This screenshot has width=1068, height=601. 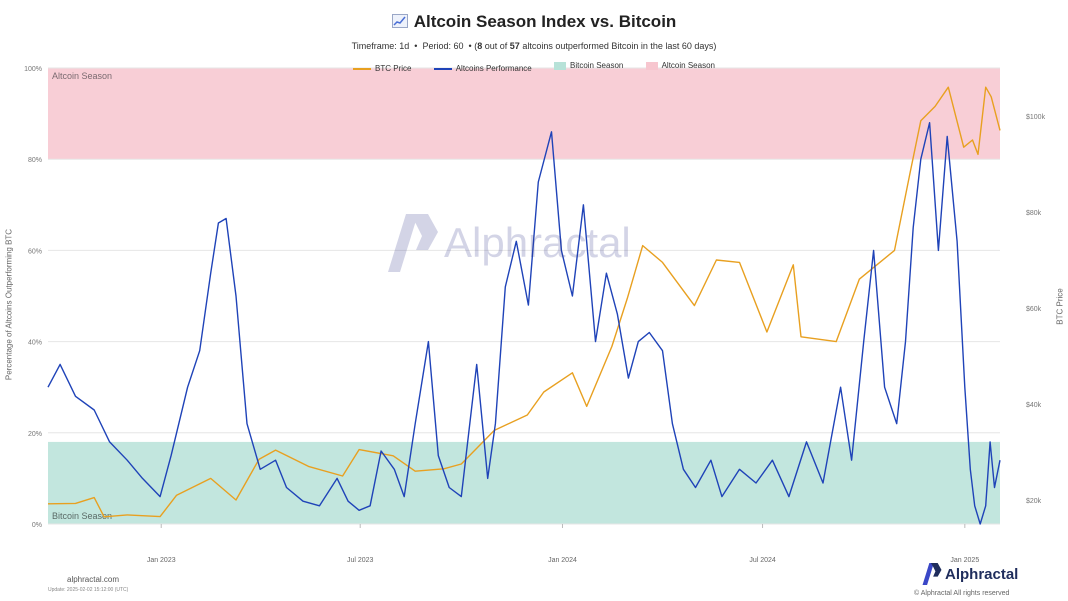 I want to click on legend-label: Altcoins Performance, so click(x=493, y=68).